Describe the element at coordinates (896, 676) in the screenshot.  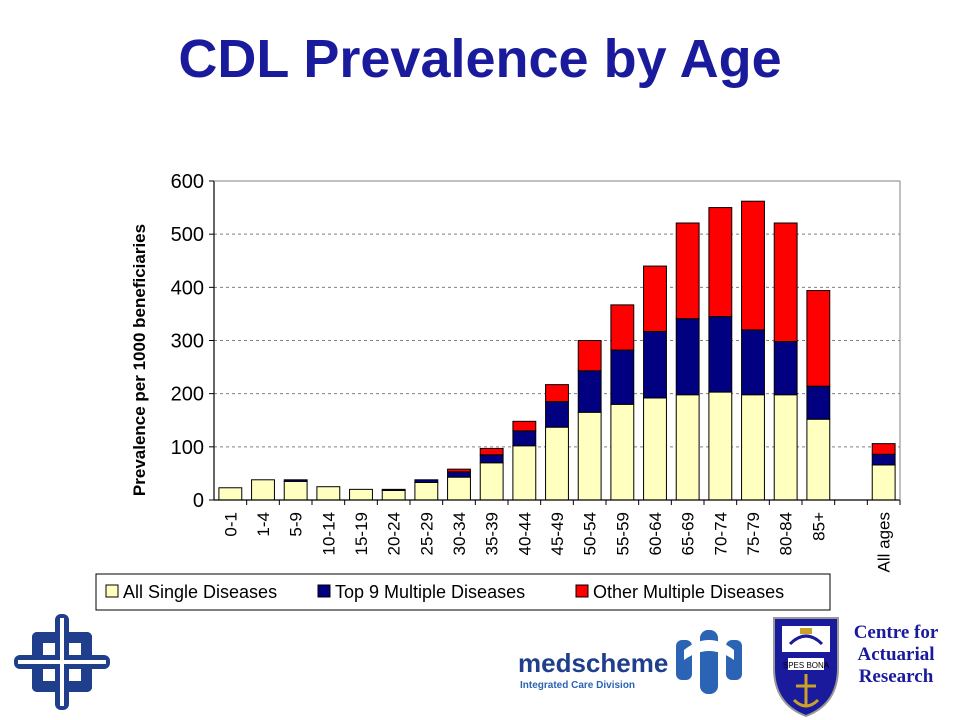
I see `centre-text-line3: Research` at that location.